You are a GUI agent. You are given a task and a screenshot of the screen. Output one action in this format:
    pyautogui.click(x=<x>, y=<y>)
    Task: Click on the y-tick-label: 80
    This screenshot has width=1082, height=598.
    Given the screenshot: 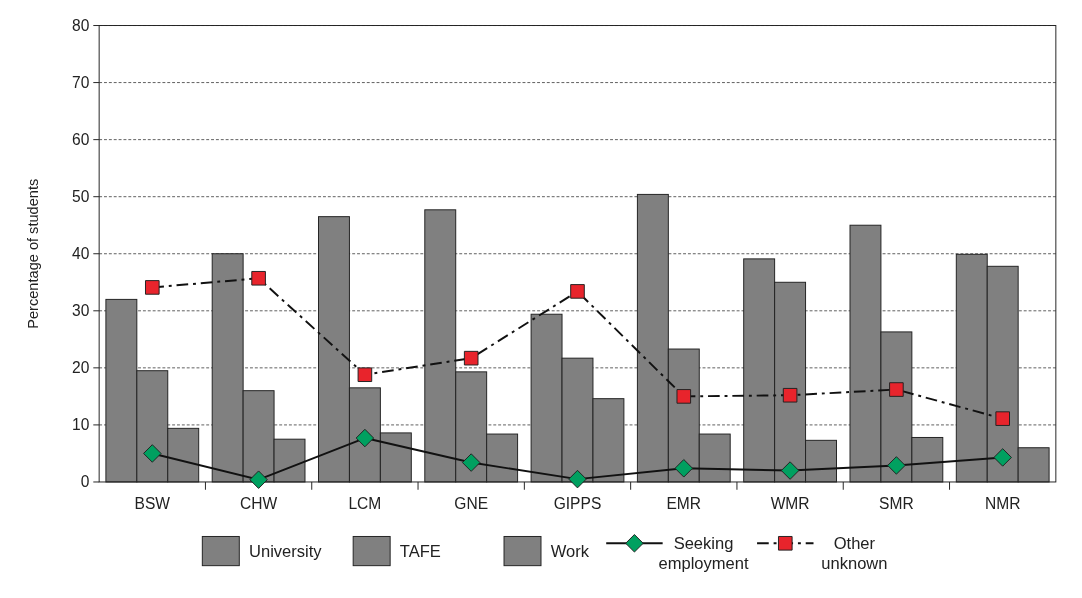 What is the action you would take?
    pyautogui.click(x=81, y=25)
    